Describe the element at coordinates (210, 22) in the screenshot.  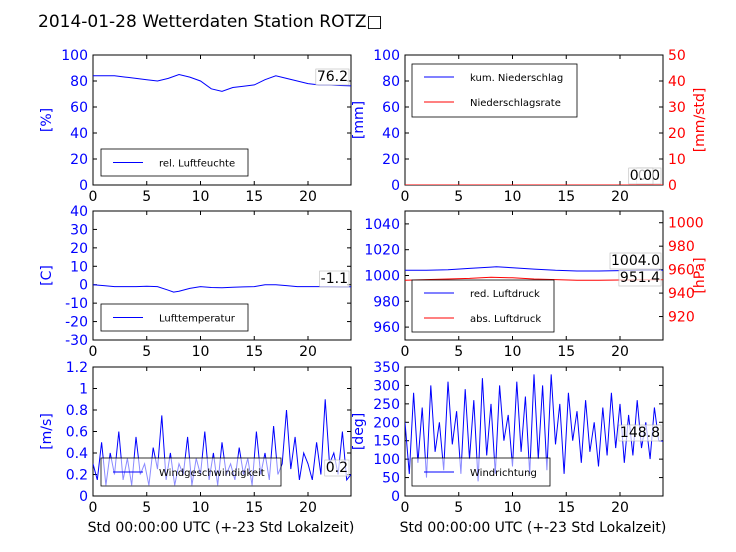
I see `figure-title: 2014-01-28 Wetterdaten Station ROTZ□` at that location.